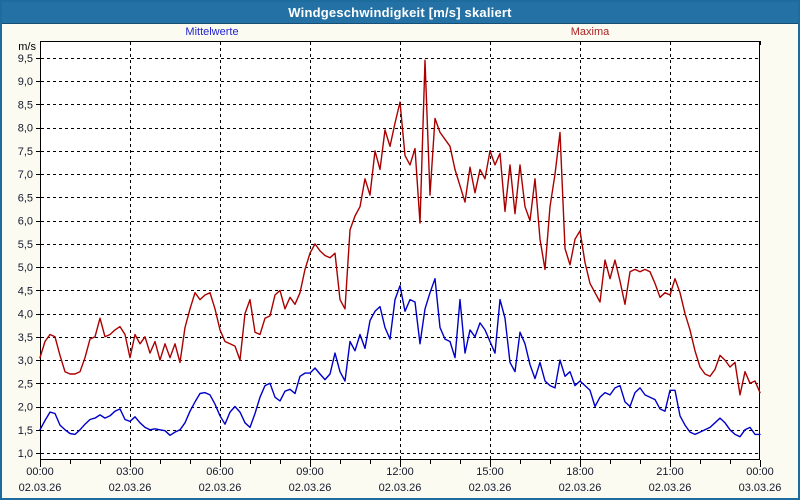  I want to click on legend-maxima: Maxima, so click(590, 32).